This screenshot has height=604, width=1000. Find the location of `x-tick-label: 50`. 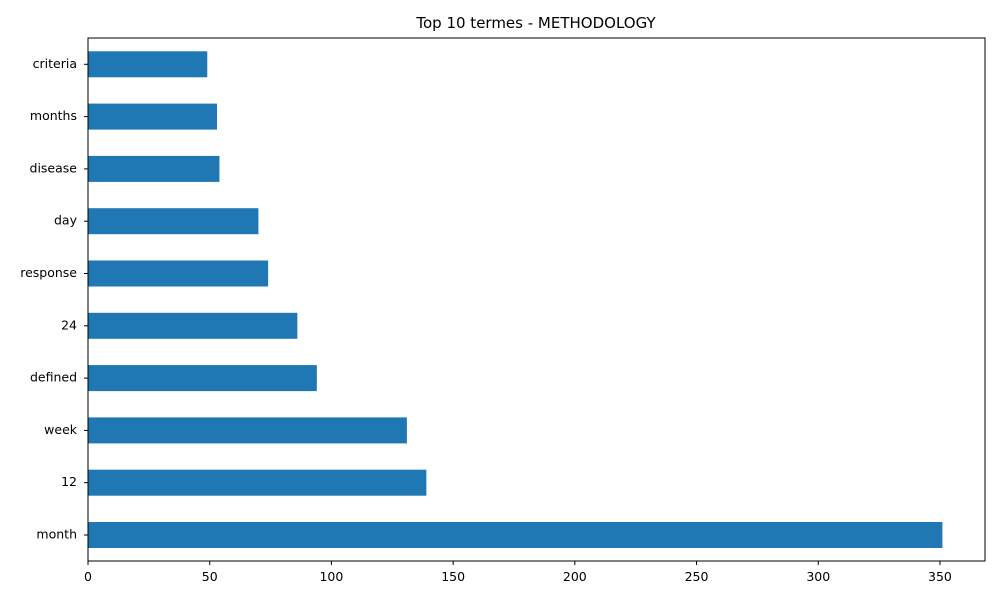

x-tick-label: 50 is located at coordinates (210, 576).